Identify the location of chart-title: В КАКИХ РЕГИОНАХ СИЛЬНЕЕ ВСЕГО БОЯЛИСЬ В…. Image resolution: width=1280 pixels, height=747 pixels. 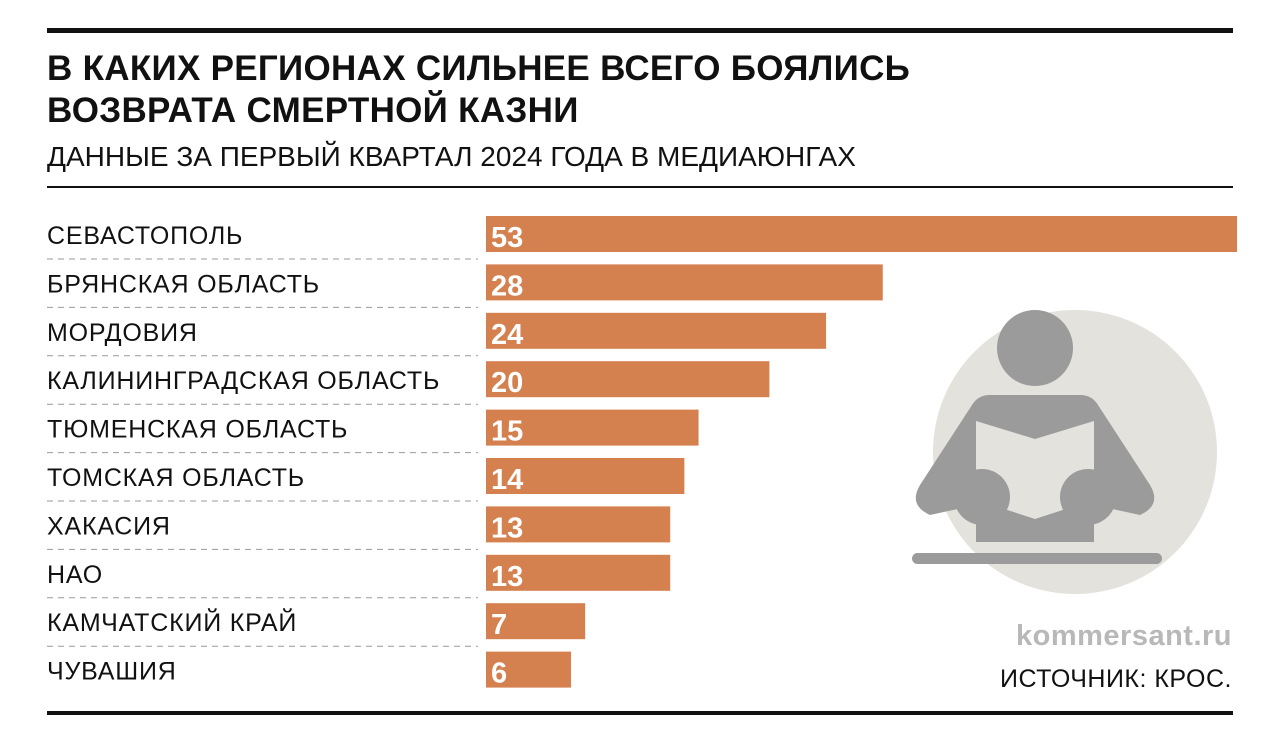
(478, 90).